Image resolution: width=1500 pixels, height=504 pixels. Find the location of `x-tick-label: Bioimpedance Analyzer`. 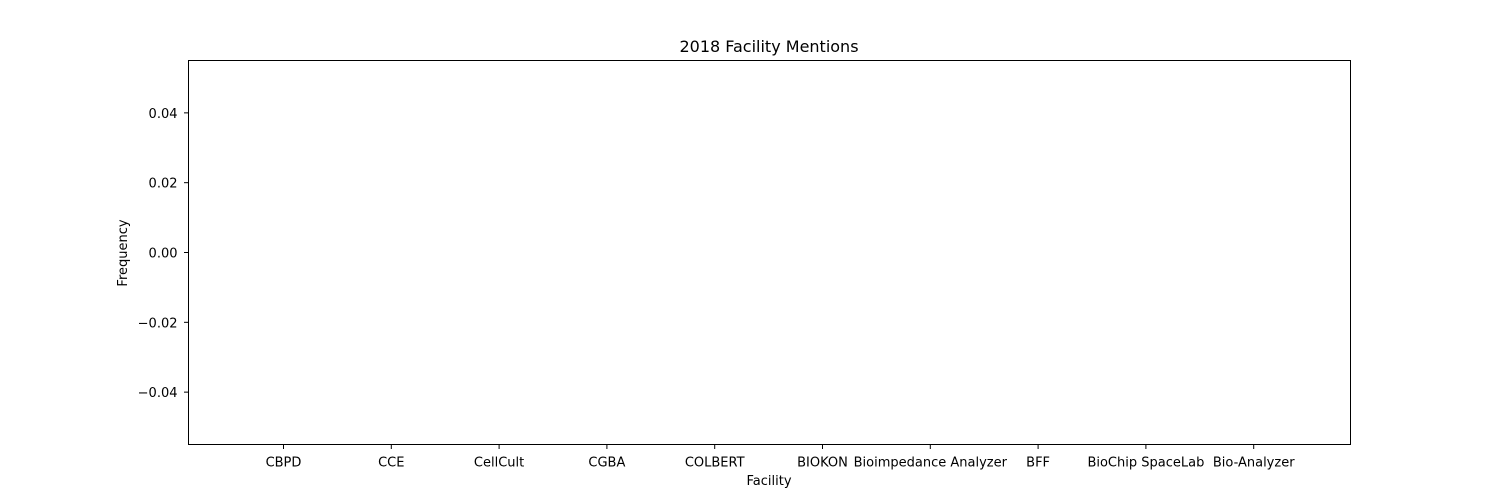

x-tick-label: Bioimpedance Analyzer is located at coordinates (931, 463).